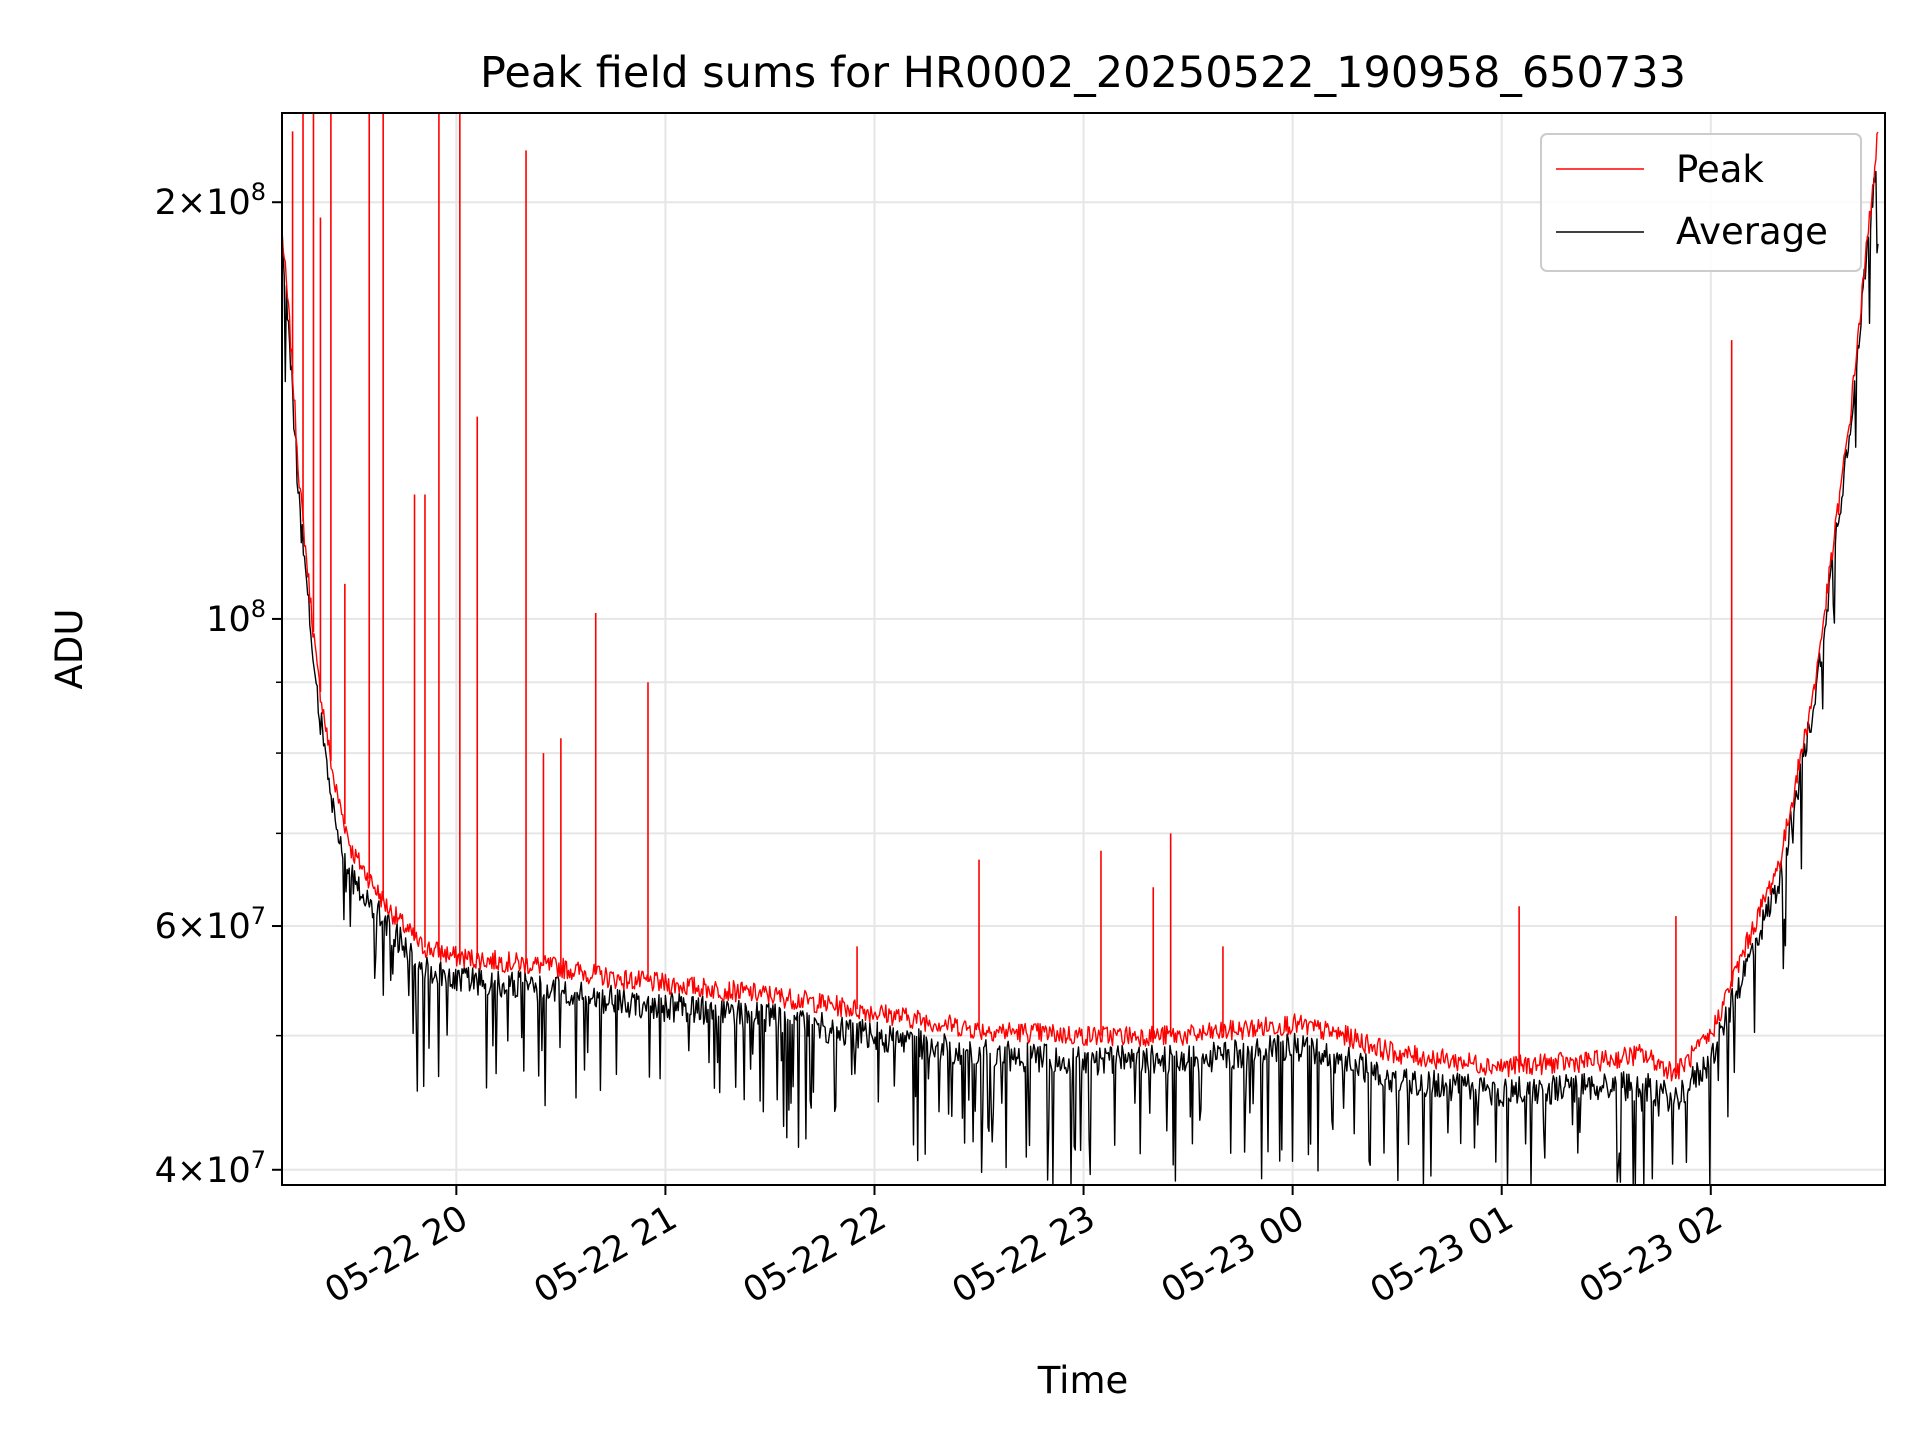  Describe the element at coordinates (815, 1254) in the screenshot. I see `x-tick-label: 05-22 22` at that location.